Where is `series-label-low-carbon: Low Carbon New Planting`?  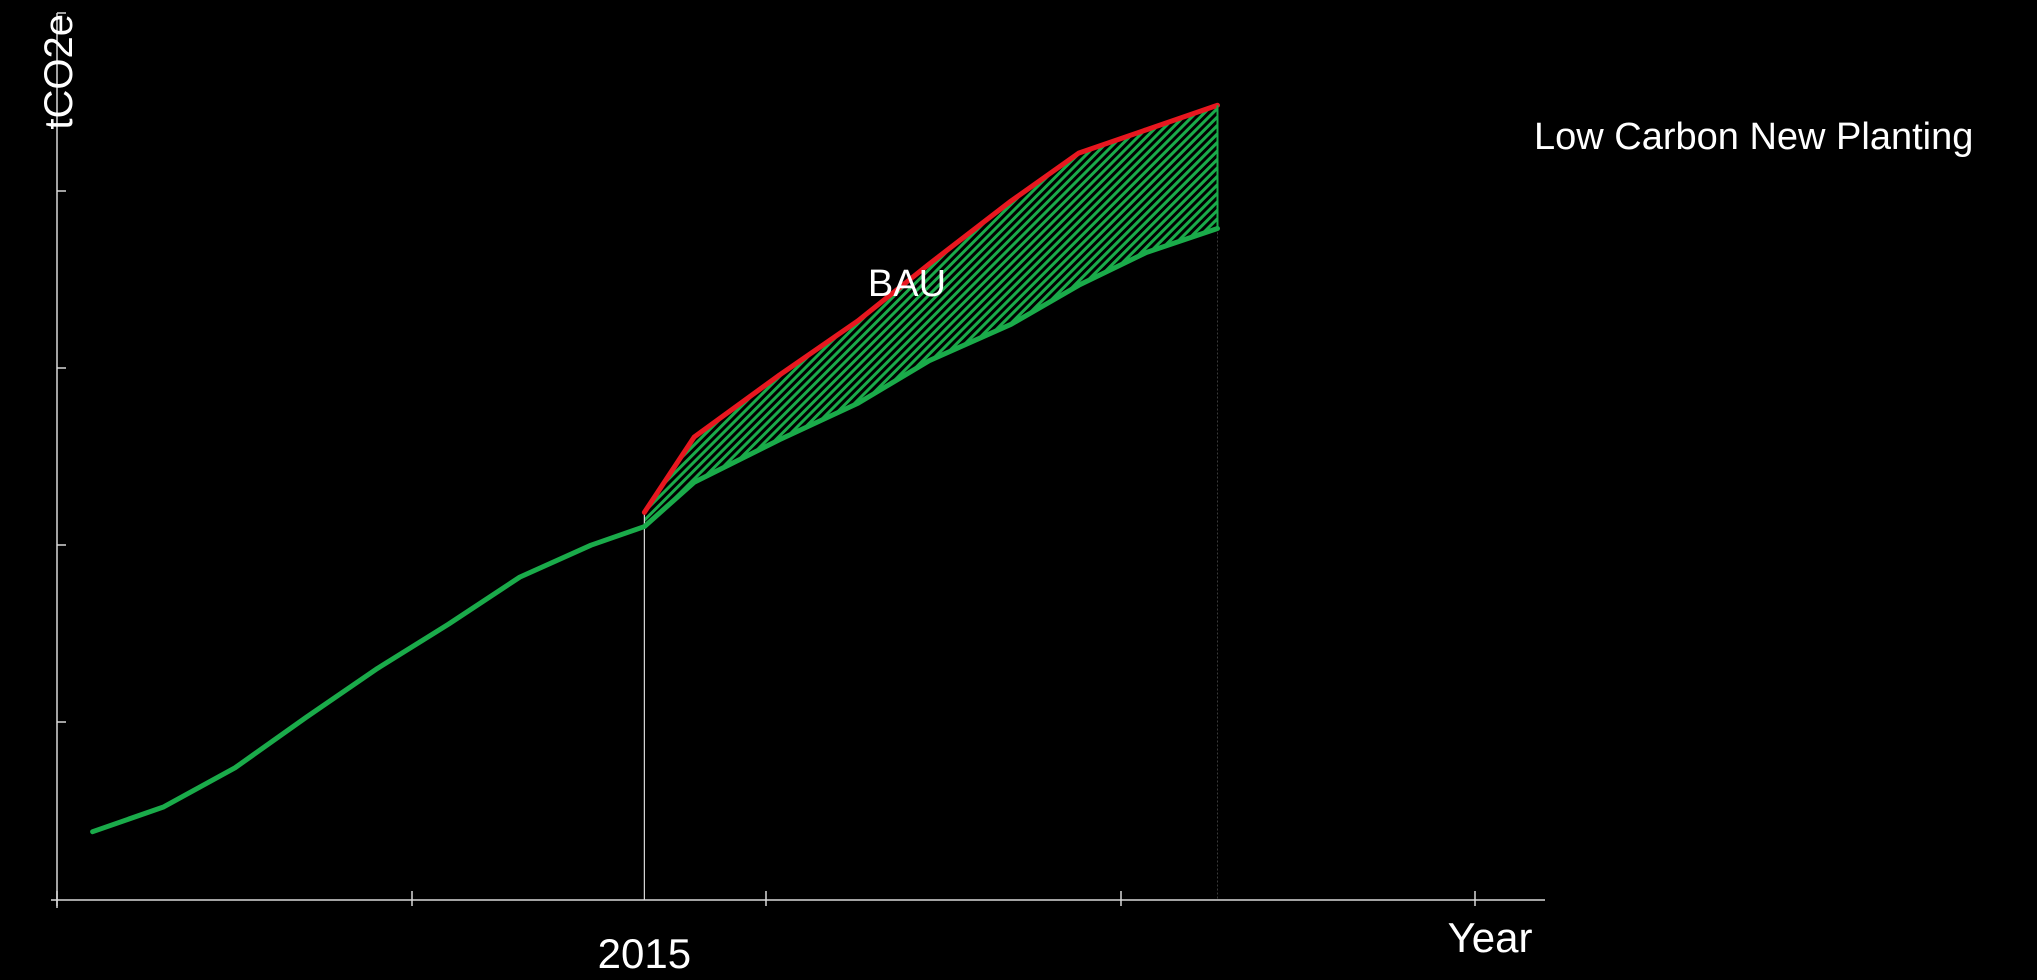
series-label-low-carbon: Low Carbon New Planting is located at coordinates (1753, 137).